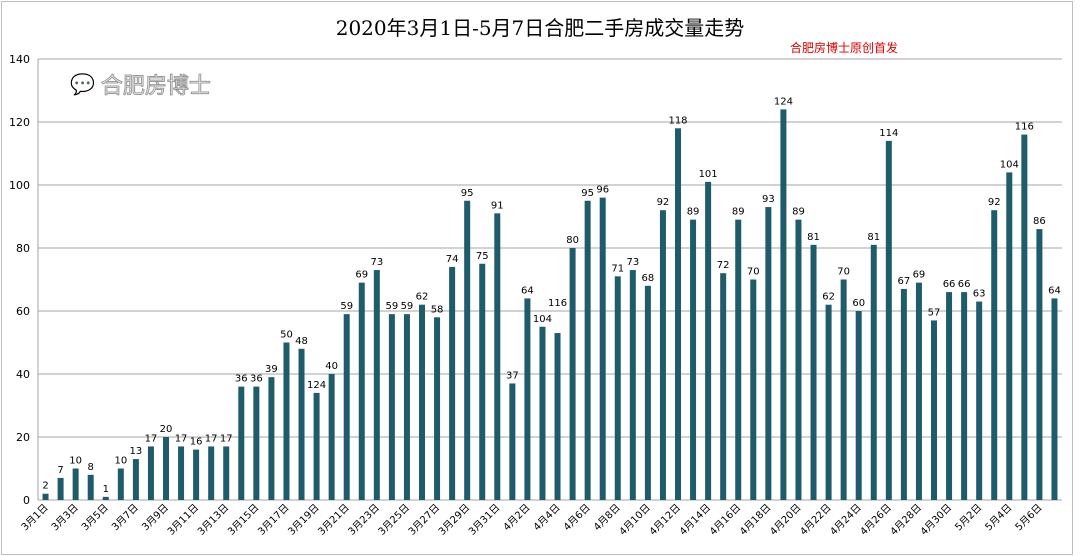 This screenshot has height=556, width=1080. Describe the element at coordinates (286, 335) in the screenshot. I see `data-label: 50` at that location.